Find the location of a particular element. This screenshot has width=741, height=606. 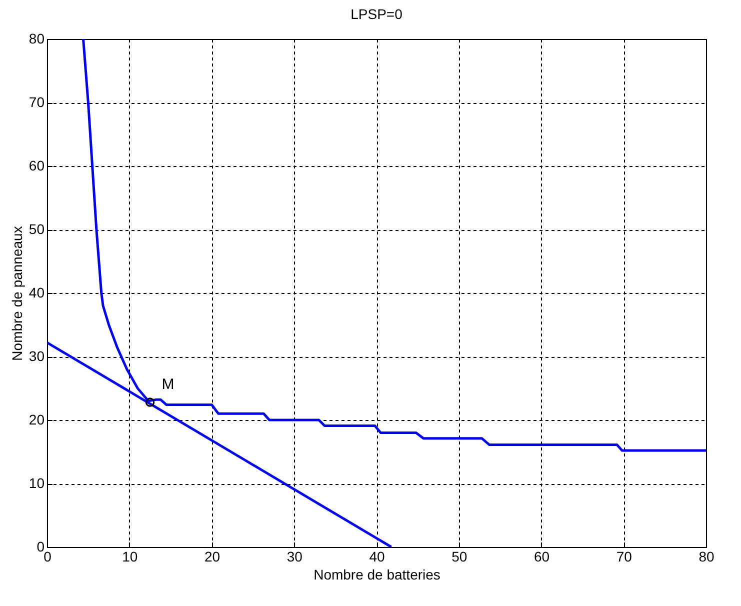

x-tick-label: 30 is located at coordinates (294, 556).